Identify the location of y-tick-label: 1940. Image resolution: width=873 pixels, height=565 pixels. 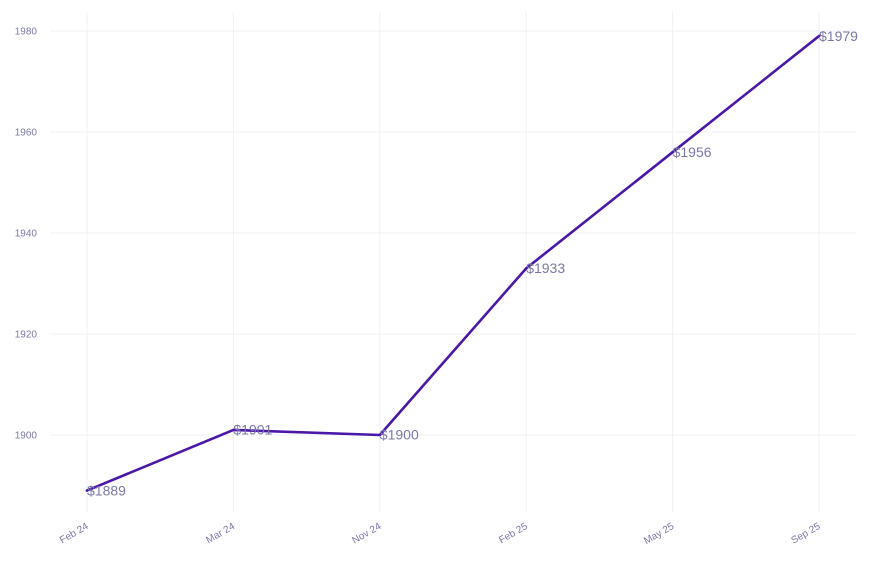
(26, 234).